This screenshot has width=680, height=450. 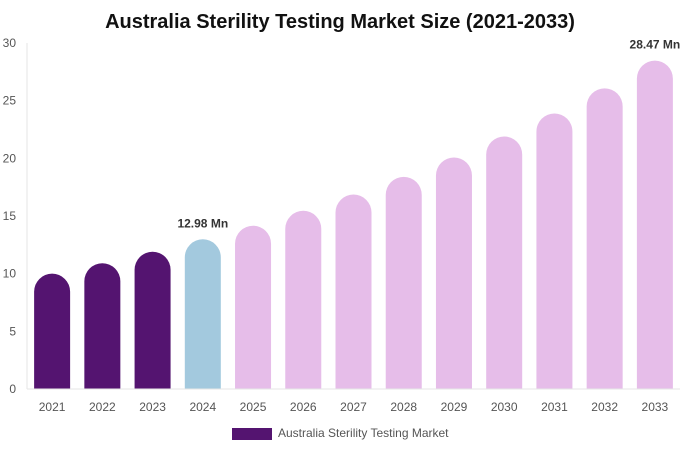 What do you see at coordinates (253, 307) in the screenshot?
I see `bar-2025` at bounding box center [253, 307].